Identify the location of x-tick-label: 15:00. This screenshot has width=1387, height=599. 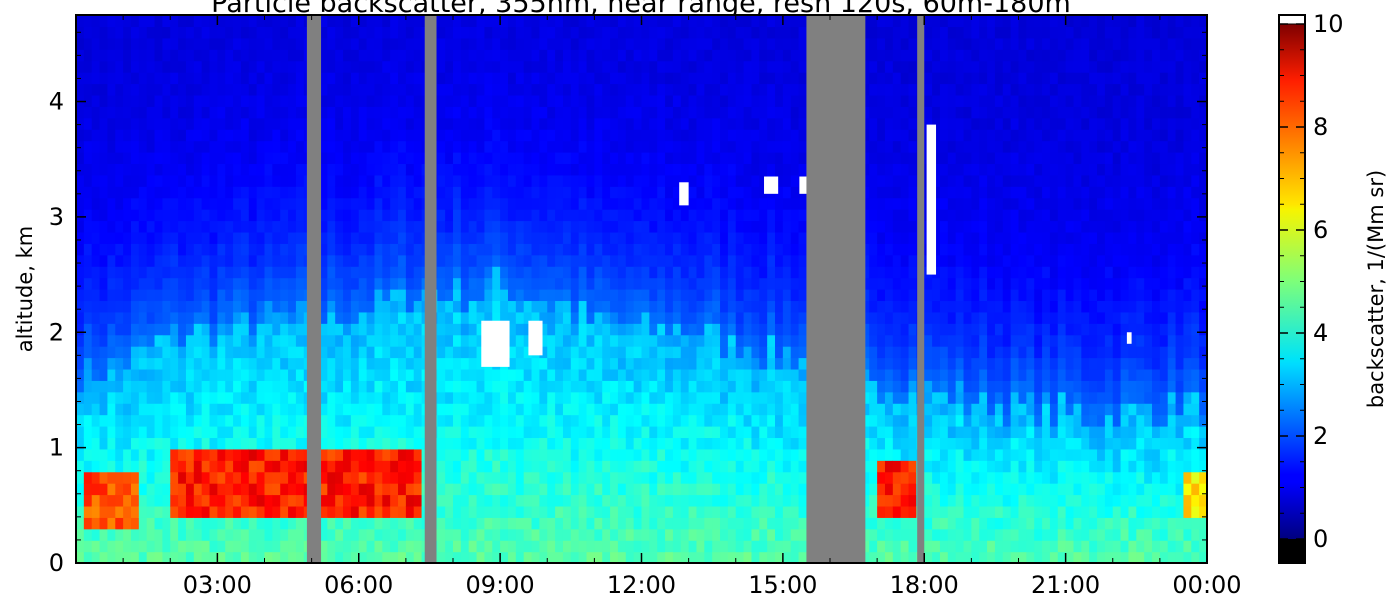
(782, 585).